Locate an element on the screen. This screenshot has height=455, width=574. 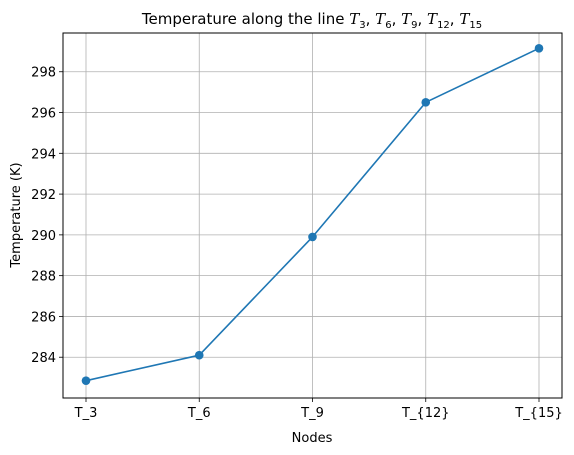
y-tick-label: 296 is located at coordinates (43, 114).